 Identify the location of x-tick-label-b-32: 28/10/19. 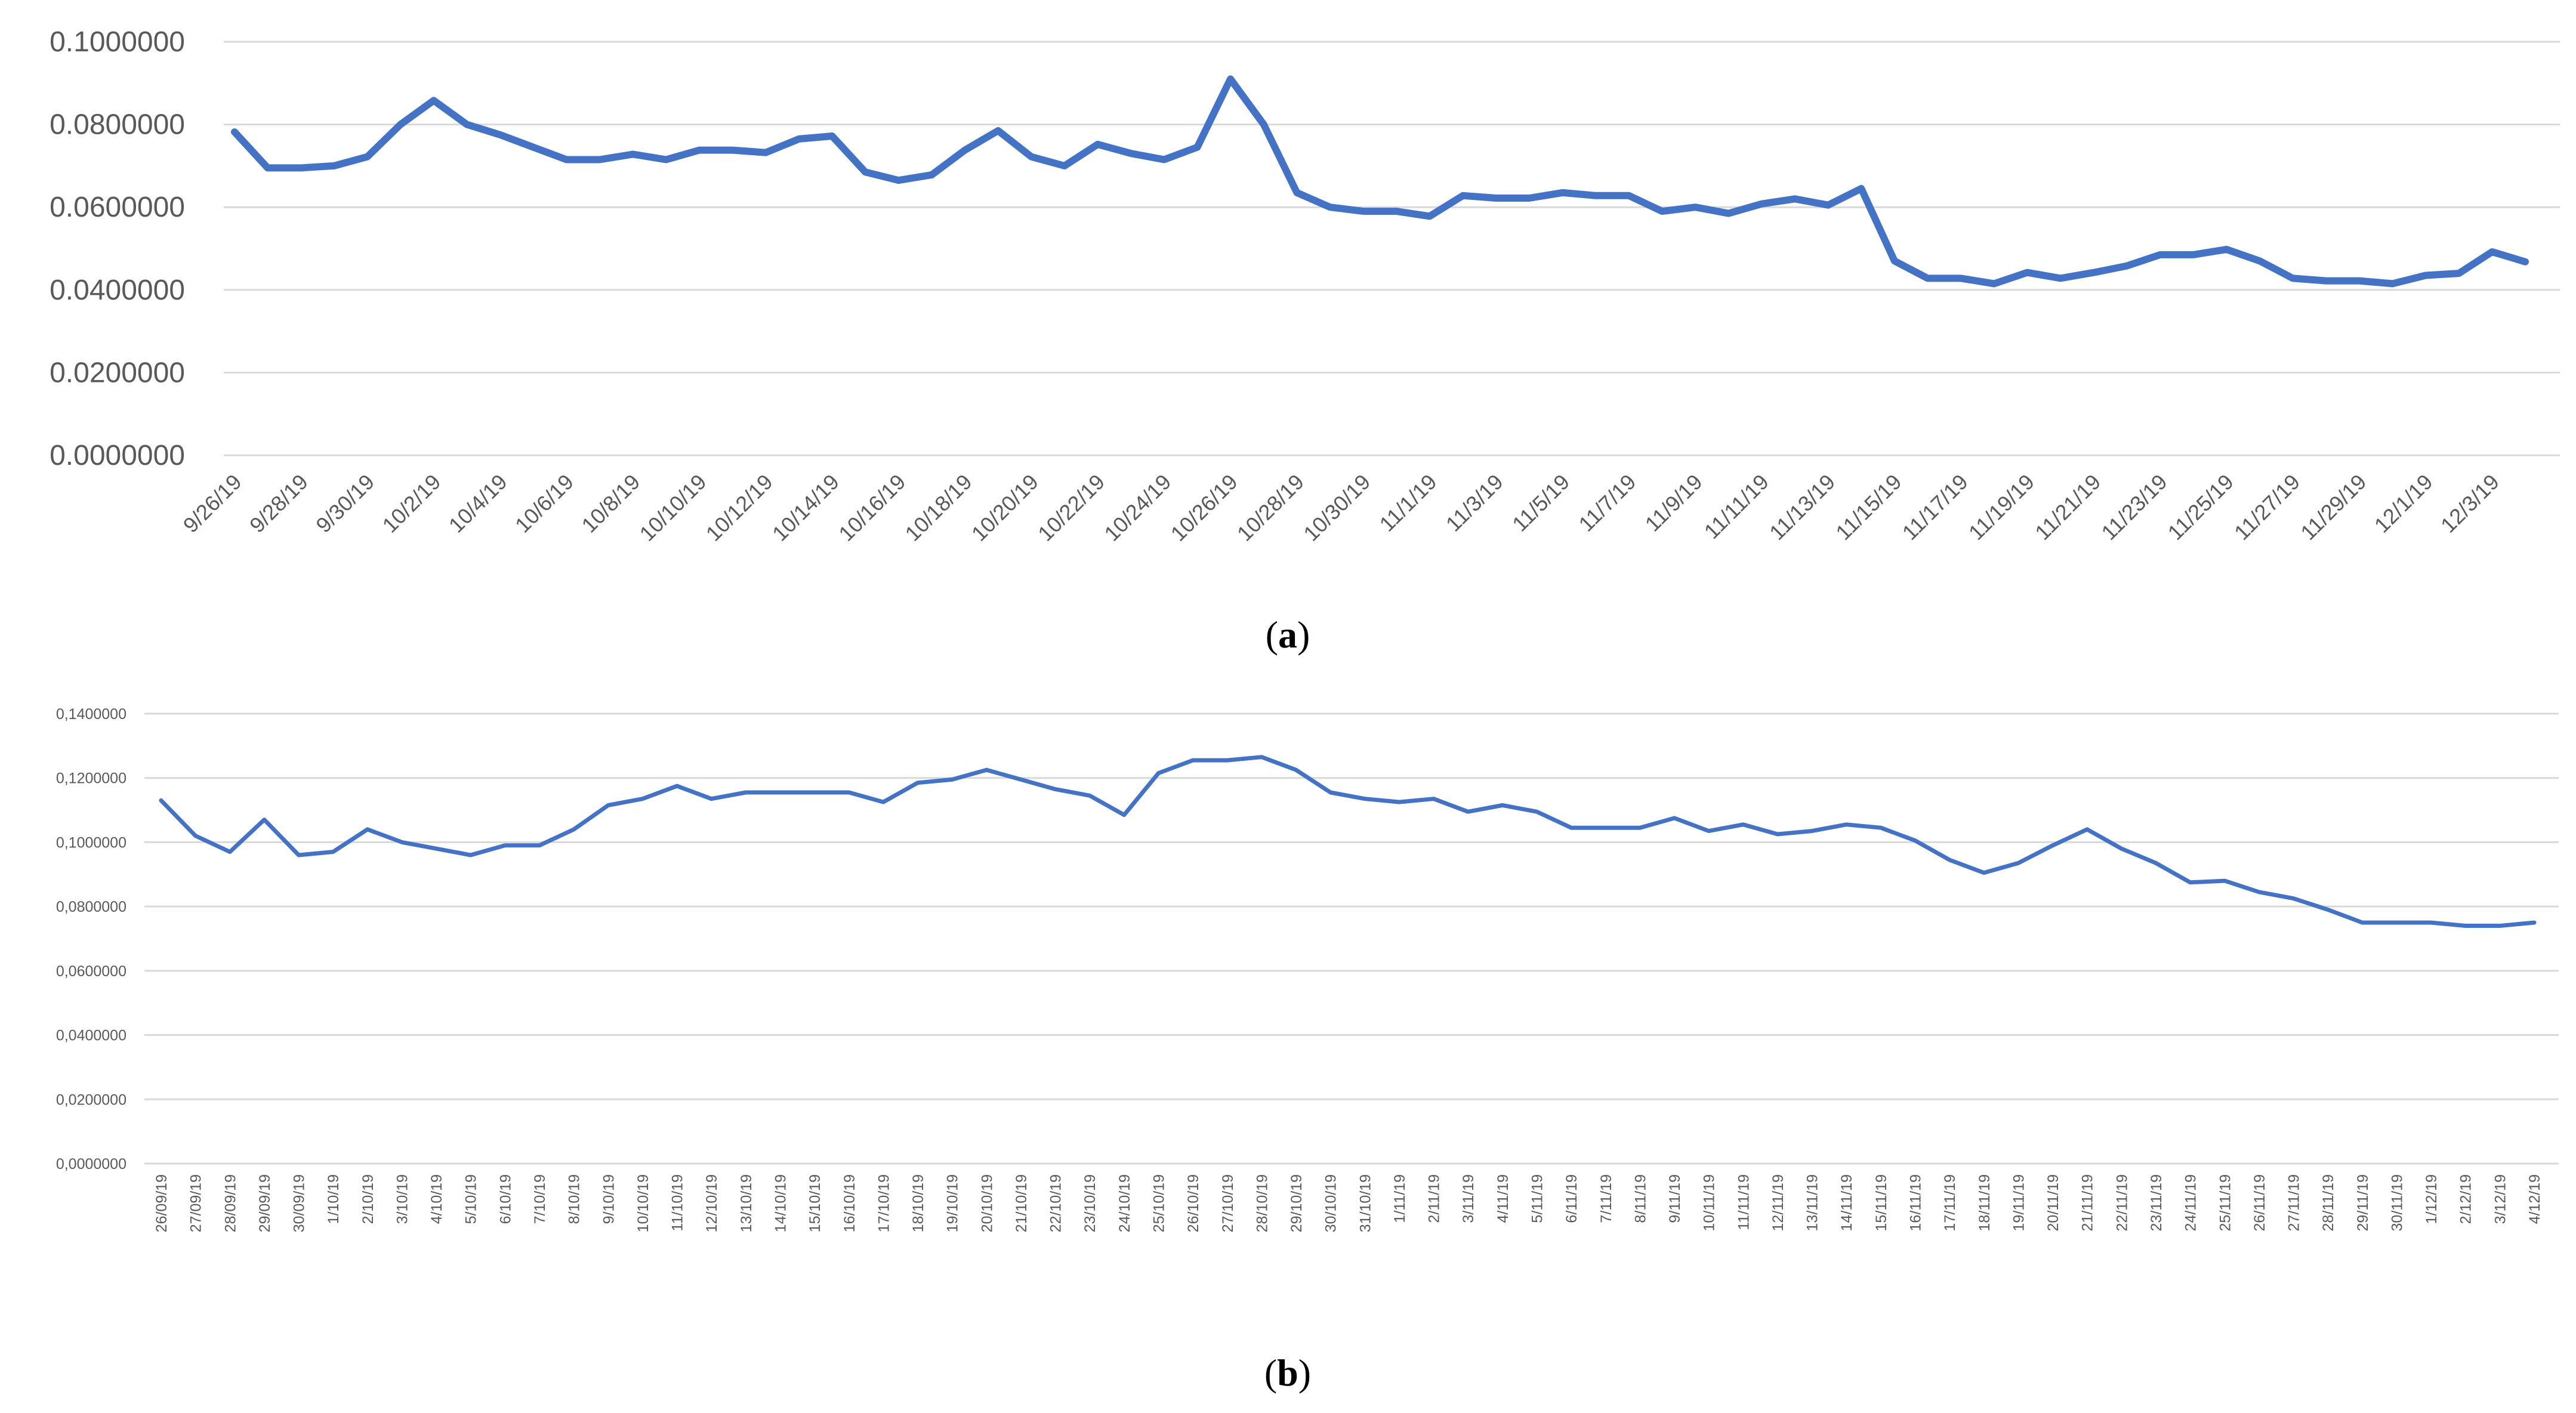
(1262, 1203).